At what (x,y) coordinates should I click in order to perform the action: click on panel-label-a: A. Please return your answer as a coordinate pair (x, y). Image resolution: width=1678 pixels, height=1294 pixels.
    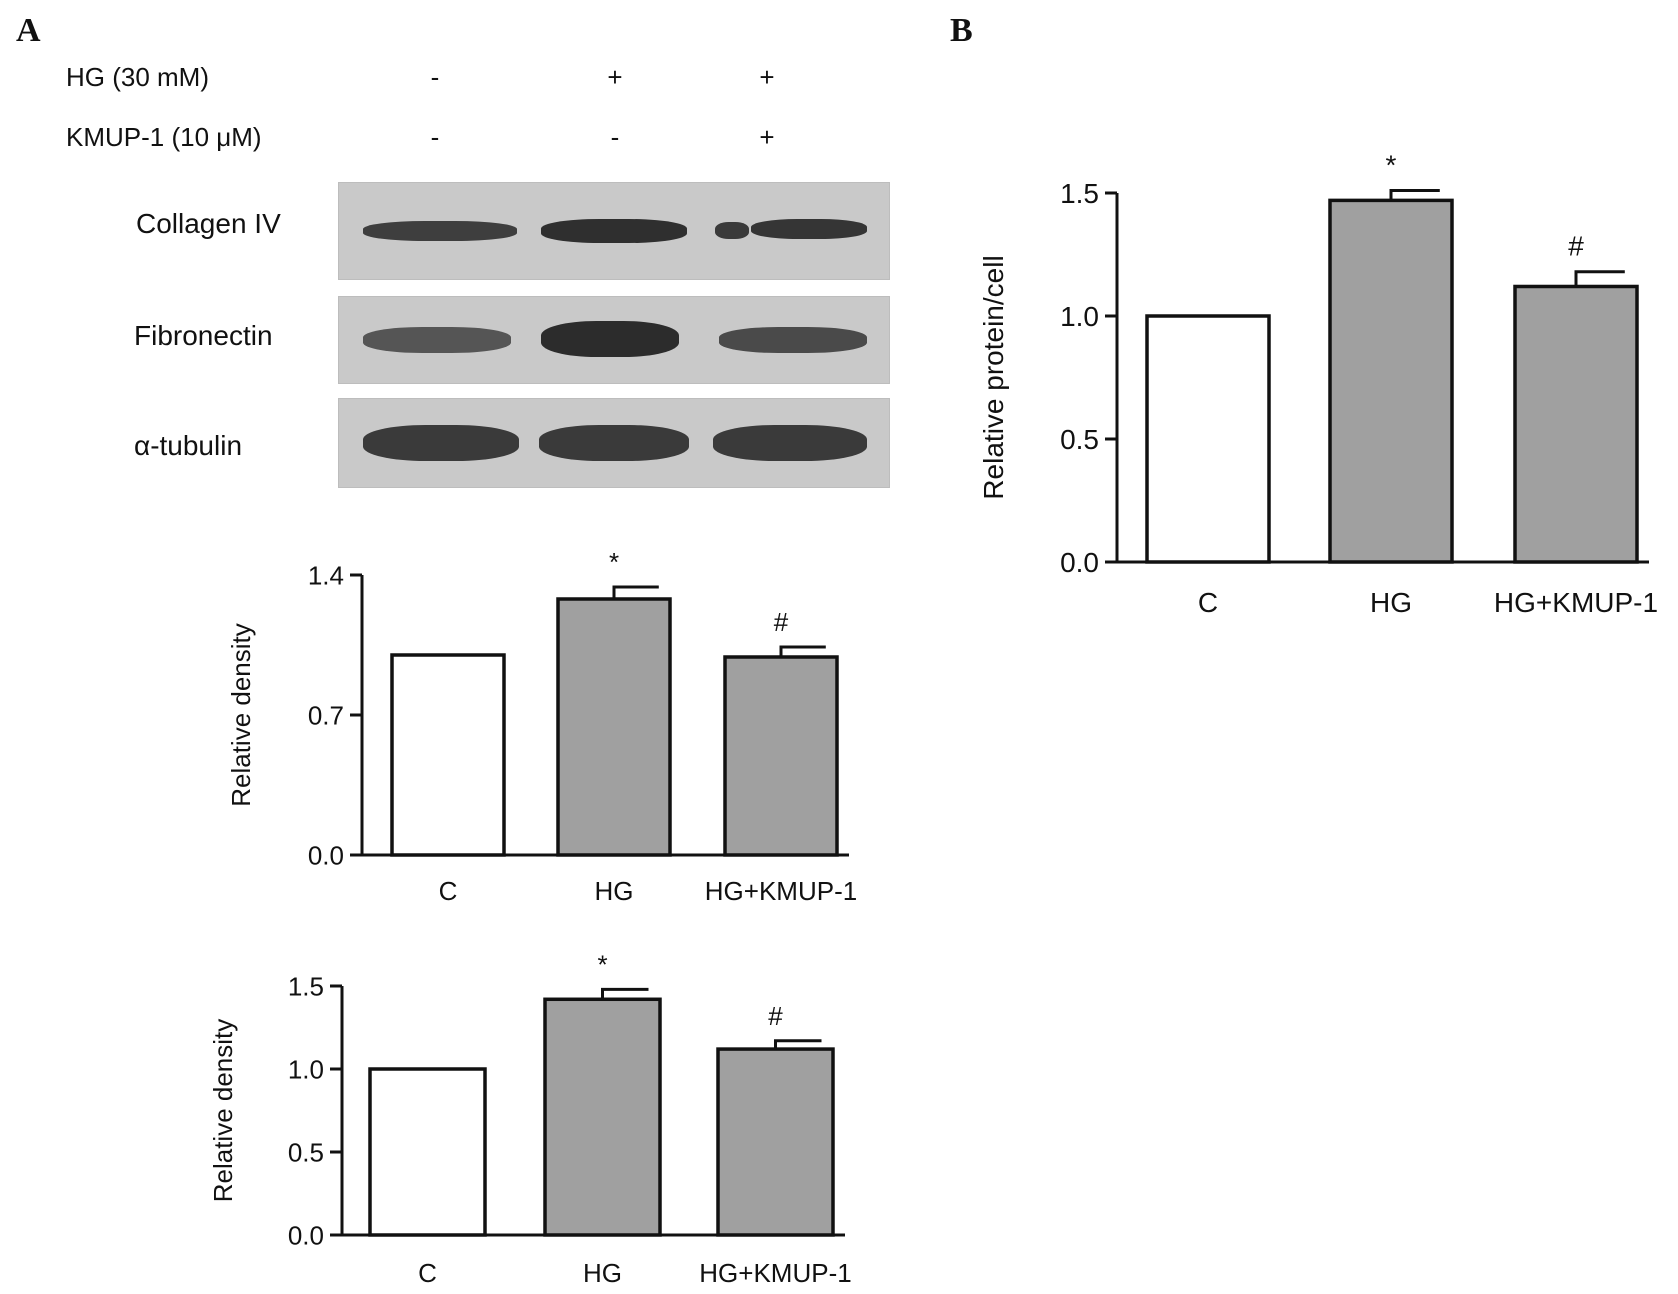
    Looking at the image, I should click on (28, 30).